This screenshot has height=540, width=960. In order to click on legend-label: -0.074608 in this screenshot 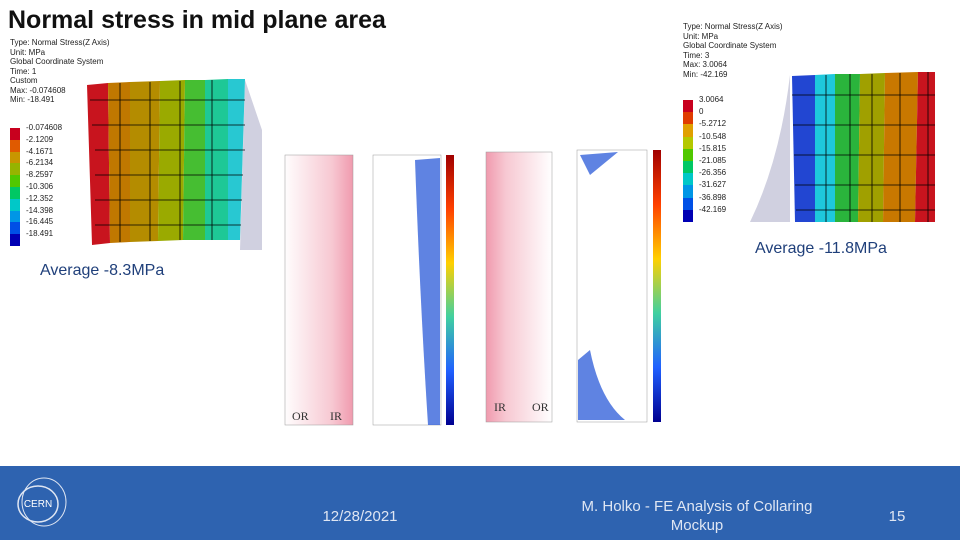, I will do `click(44, 127)`.